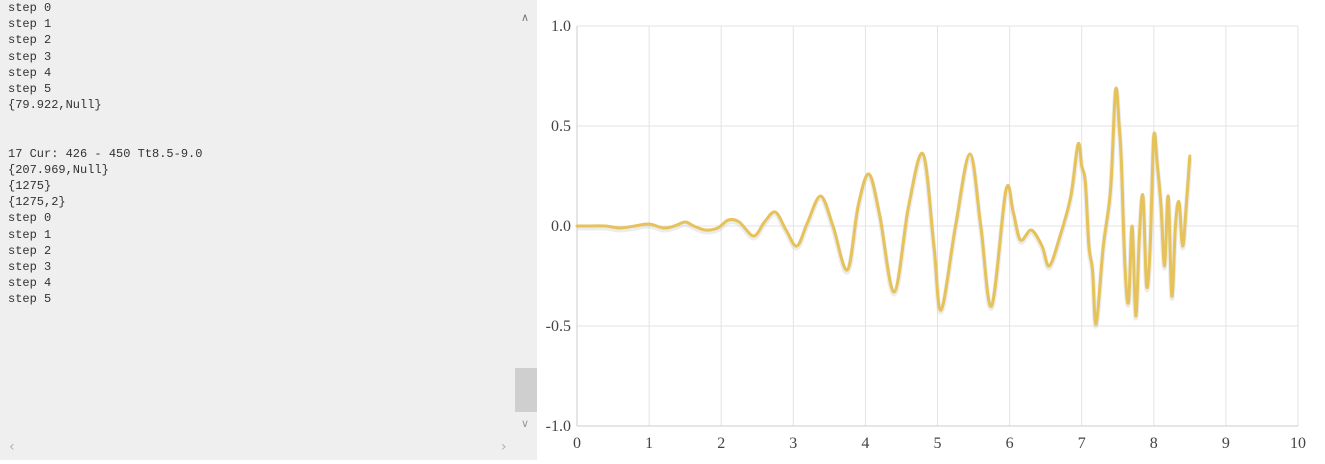  Describe the element at coordinates (1226, 443) in the screenshot. I see `x-tick-label: 9` at that location.